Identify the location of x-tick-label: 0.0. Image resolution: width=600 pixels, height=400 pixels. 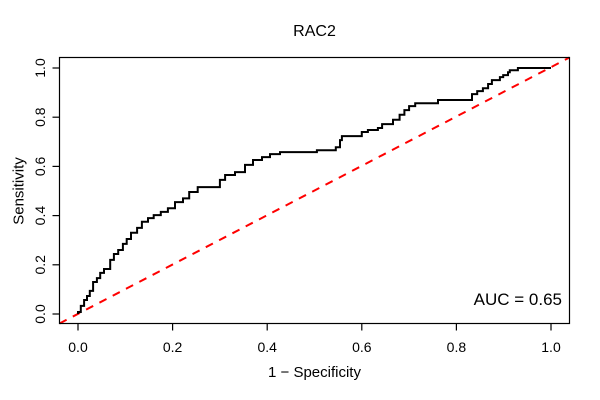
(78, 347).